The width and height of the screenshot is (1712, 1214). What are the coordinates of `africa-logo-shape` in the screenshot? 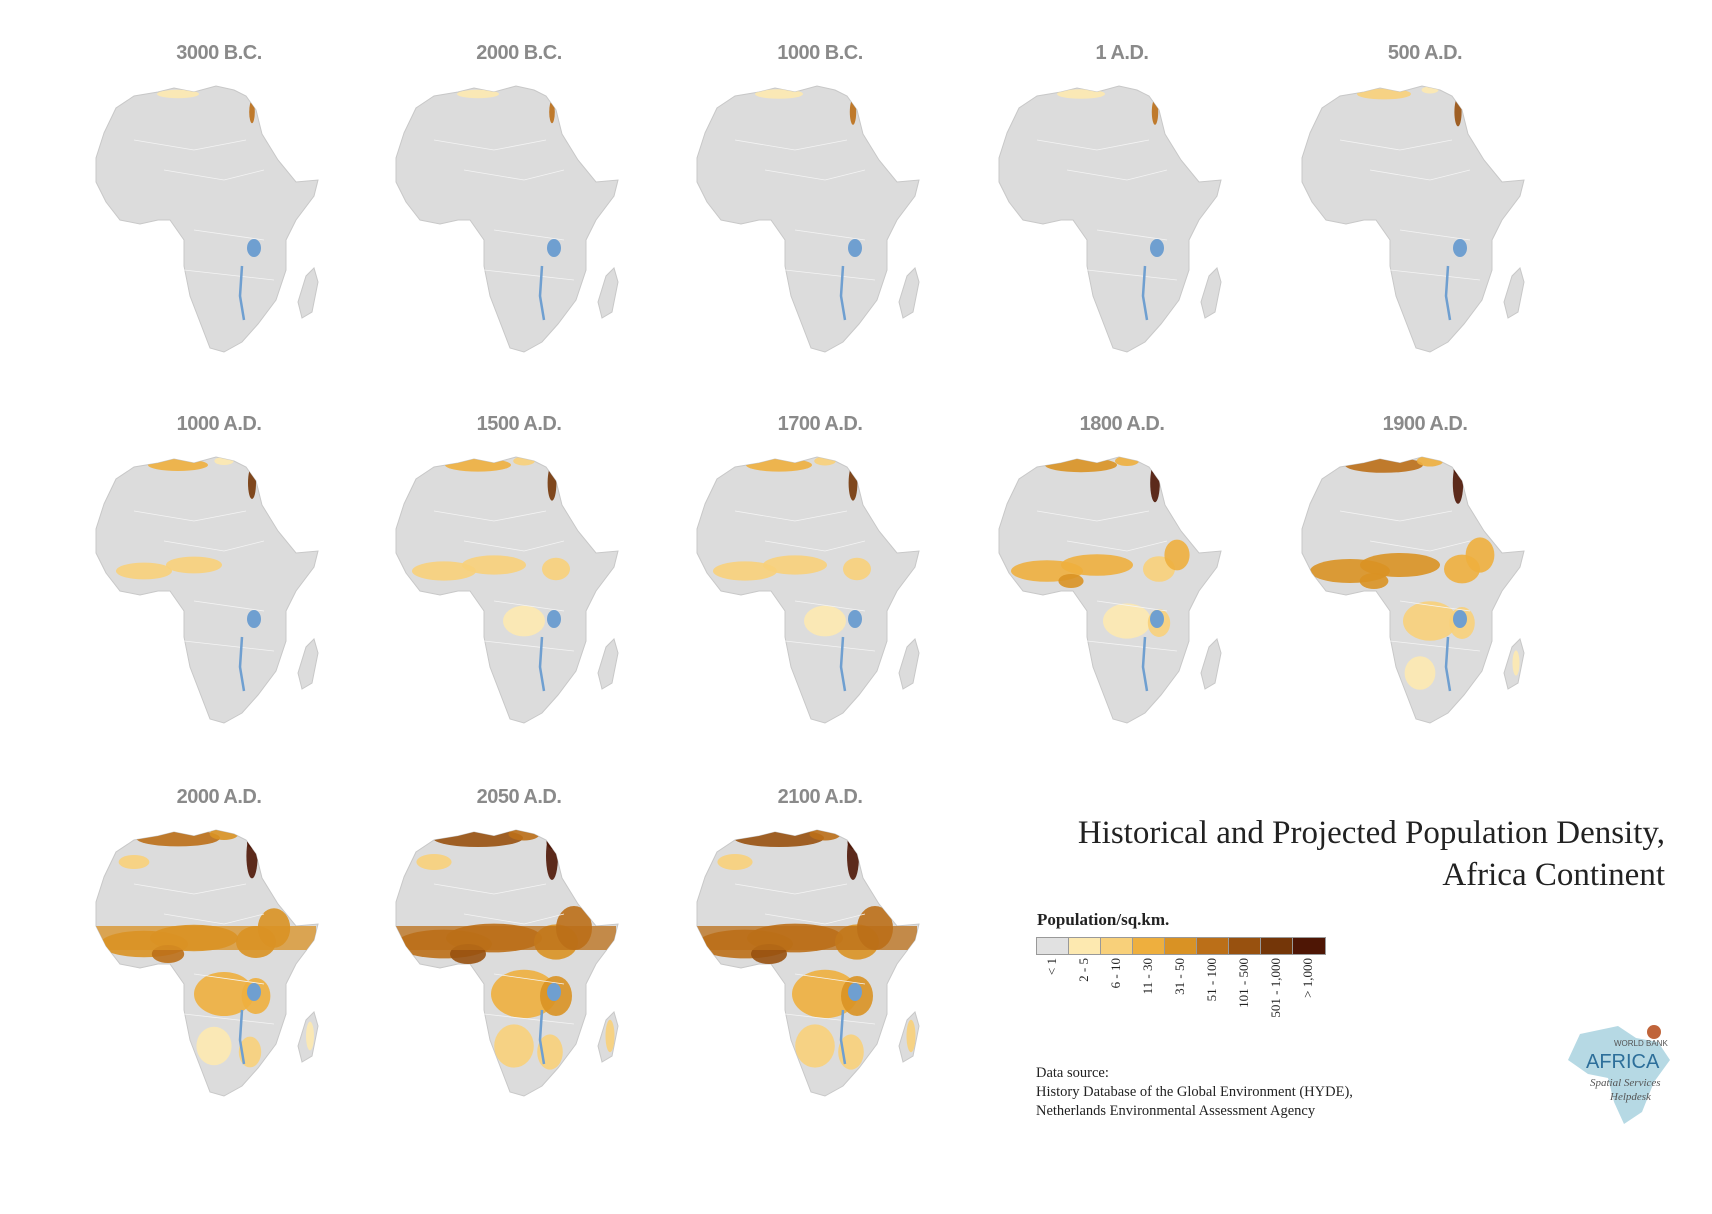 It's located at (1619, 1075).